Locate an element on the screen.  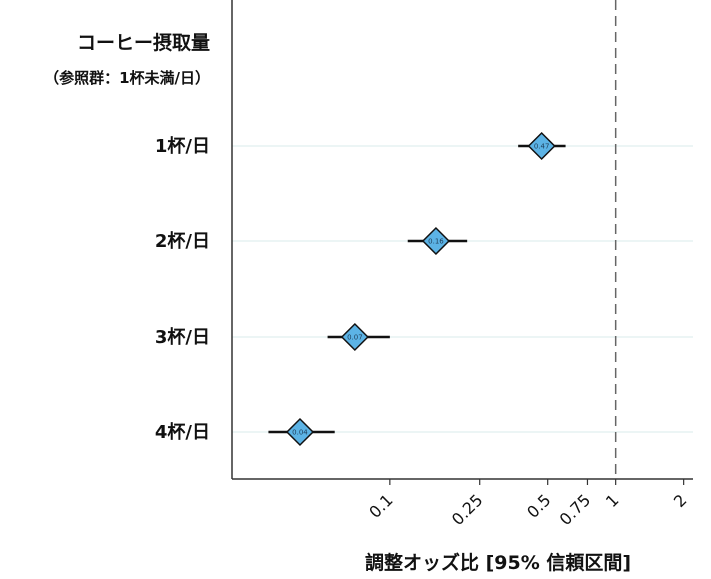
row-label: 4杯/日 is located at coordinates (182, 432).